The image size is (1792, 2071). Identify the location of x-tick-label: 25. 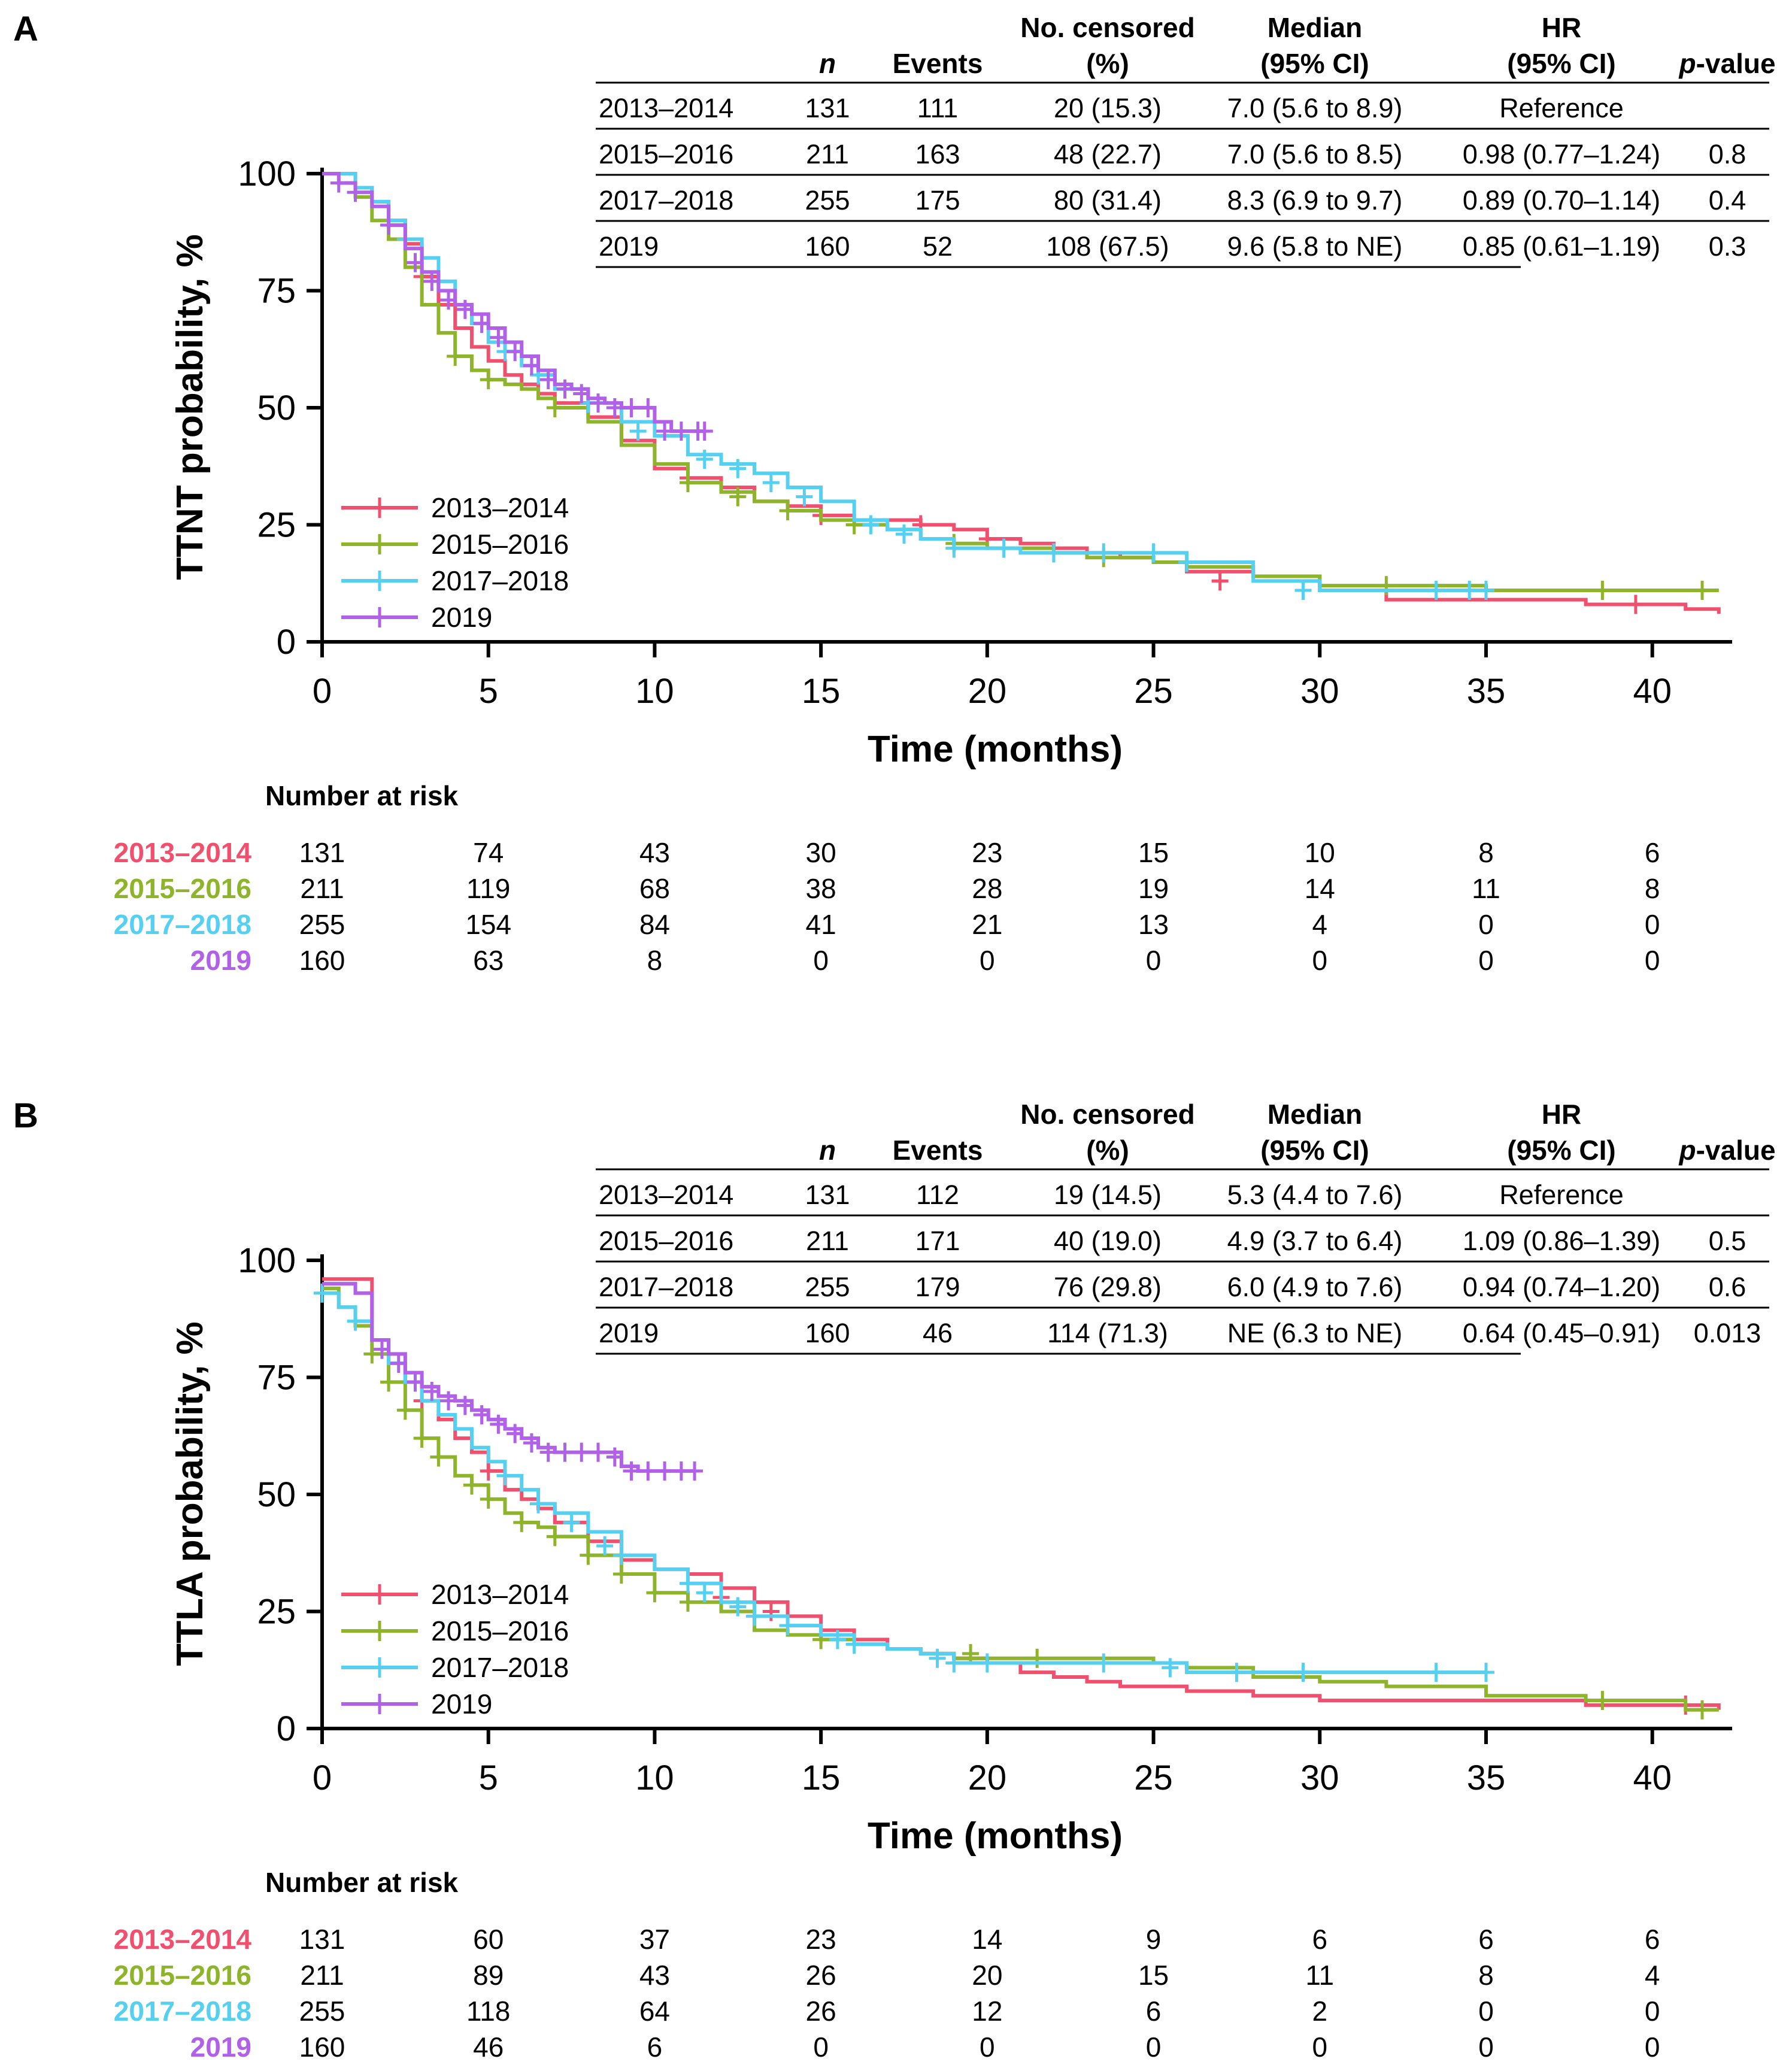
(1153, 691).